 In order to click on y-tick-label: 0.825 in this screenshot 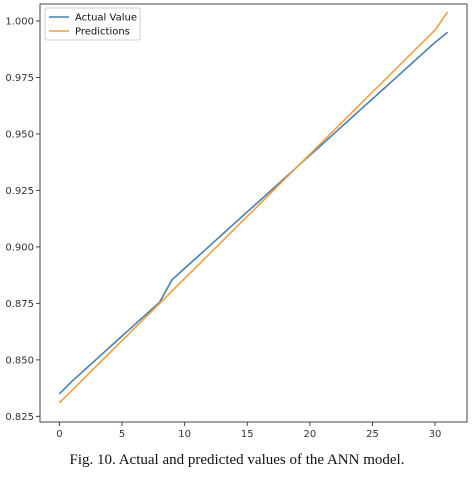, I will do `click(19, 417)`.